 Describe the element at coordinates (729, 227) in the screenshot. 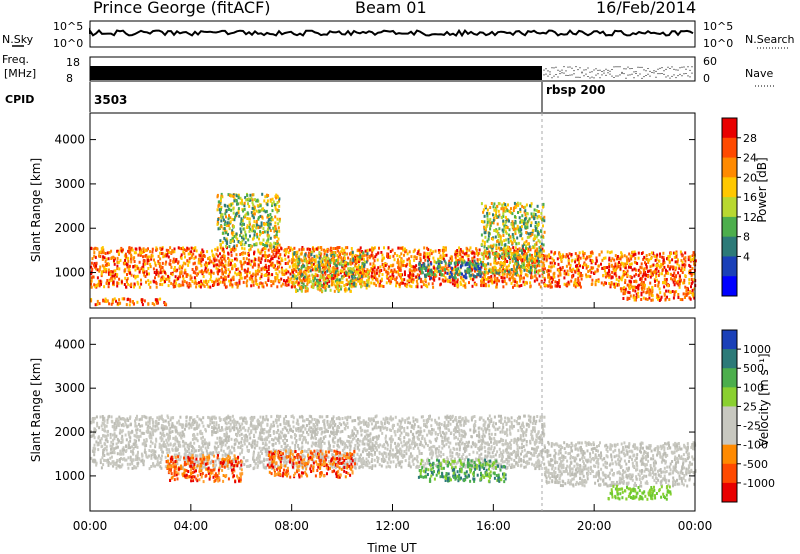

I see `colorbar-swatch` at that location.